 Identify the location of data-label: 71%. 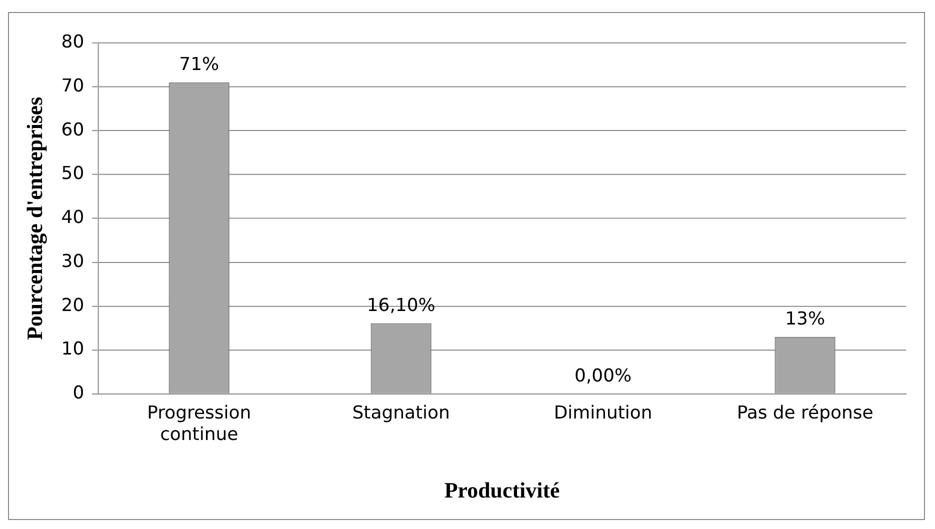
(199, 65).